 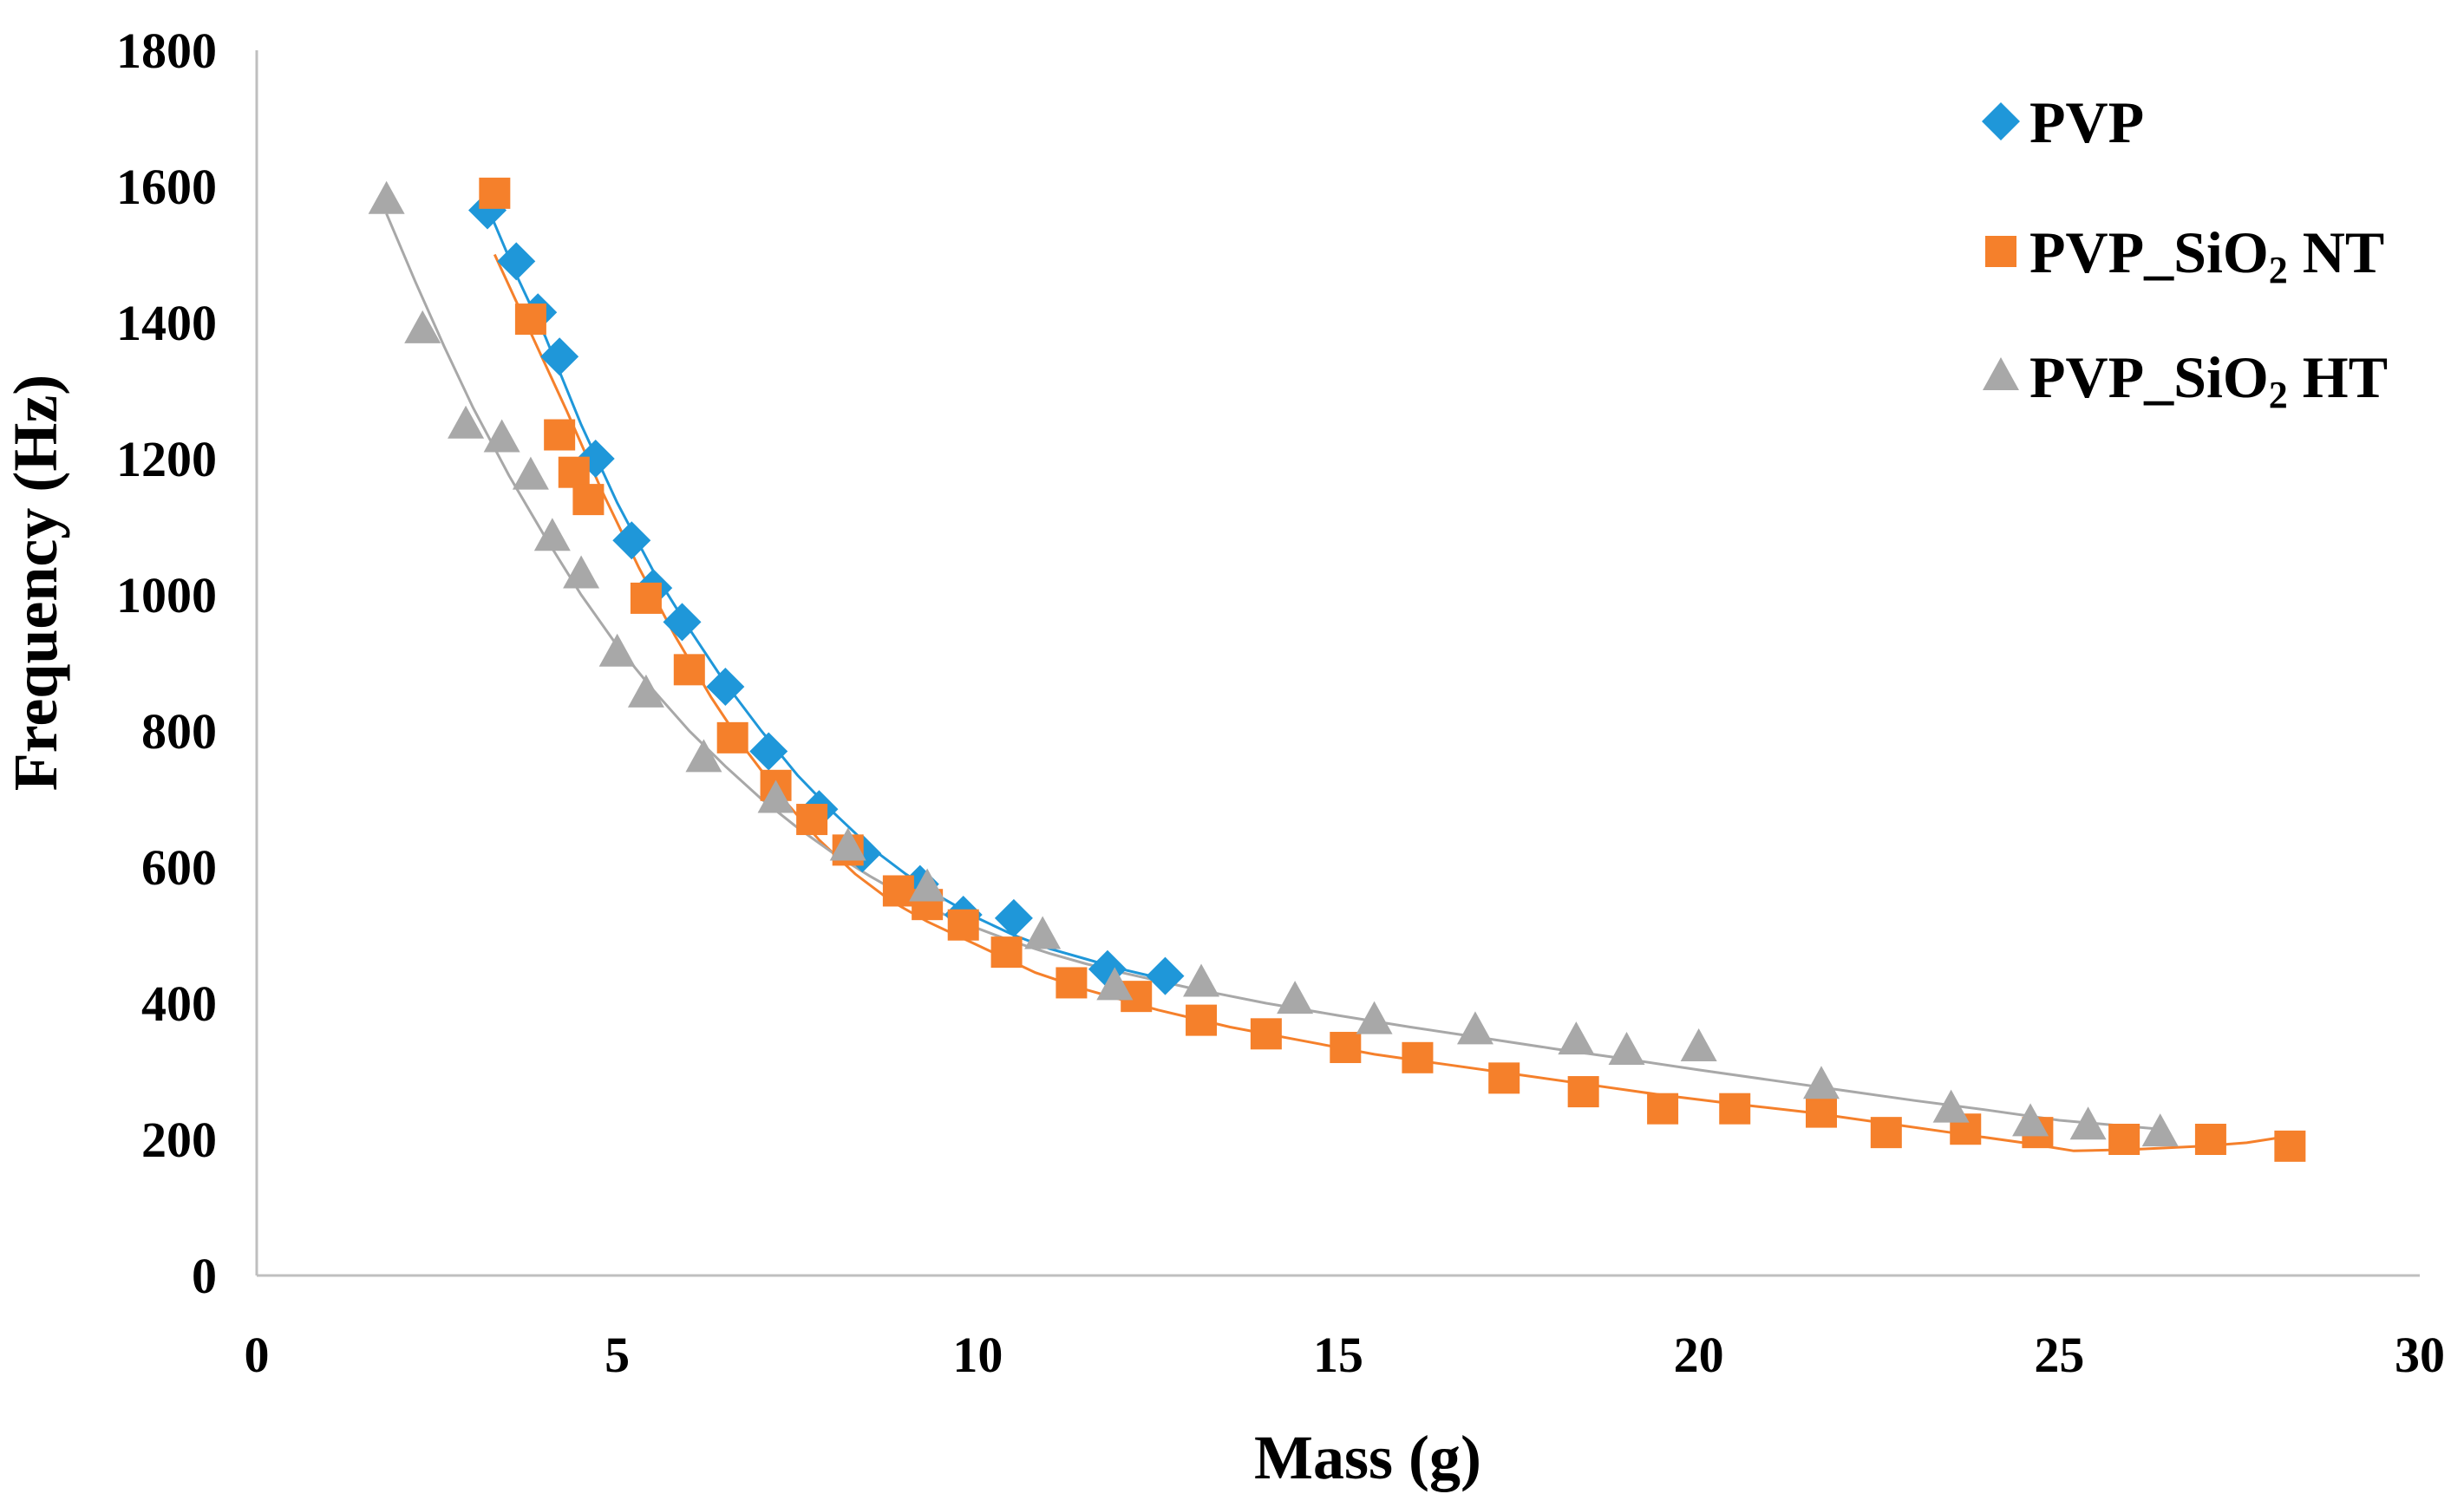 I want to click on y-tick-label: 1200, so click(x=166, y=459).